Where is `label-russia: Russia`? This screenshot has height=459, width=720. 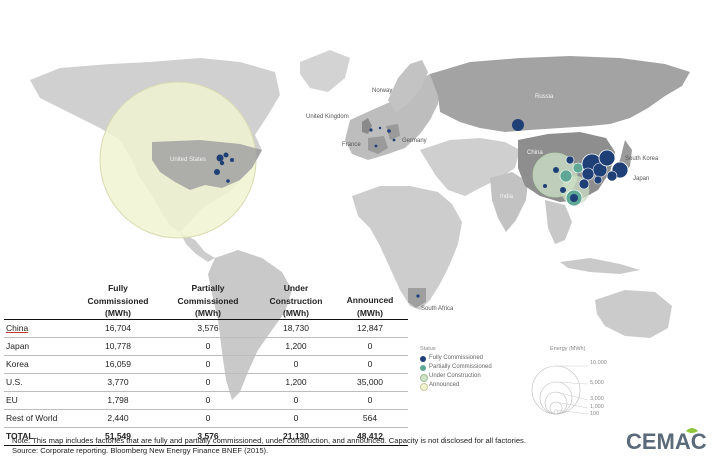 label-russia: Russia is located at coordinates (544, 97).